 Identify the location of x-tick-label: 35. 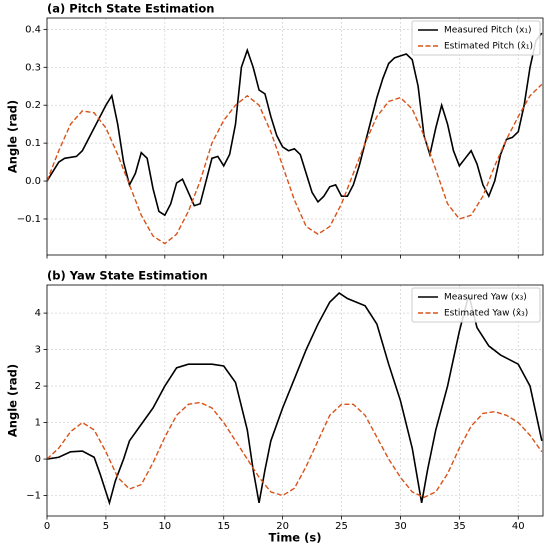
(459, 526).